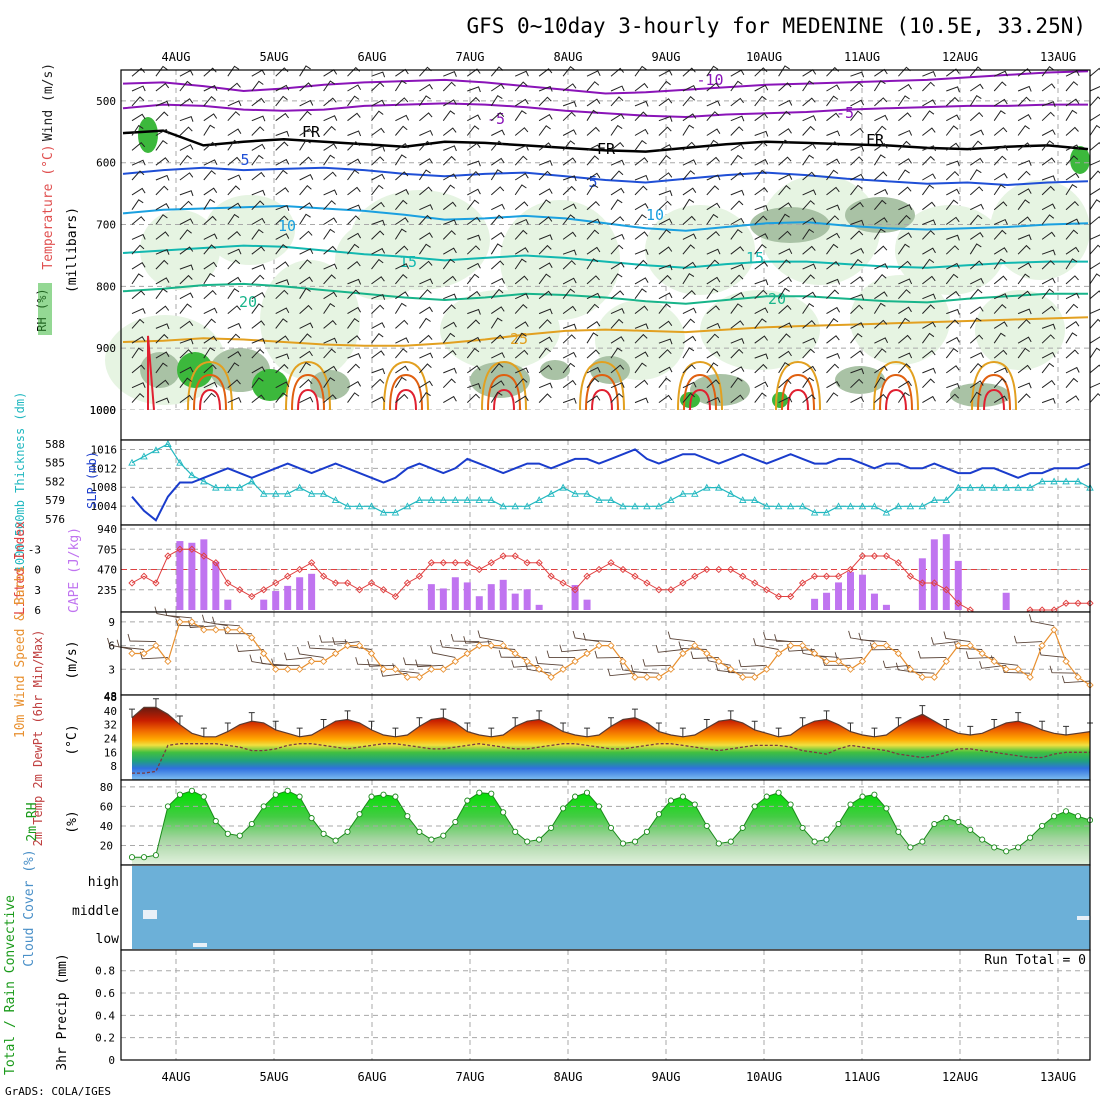  Describe the element at coordinates (274, 57) in the screenshot. I see `date-label-top: 5AUG` at that location.